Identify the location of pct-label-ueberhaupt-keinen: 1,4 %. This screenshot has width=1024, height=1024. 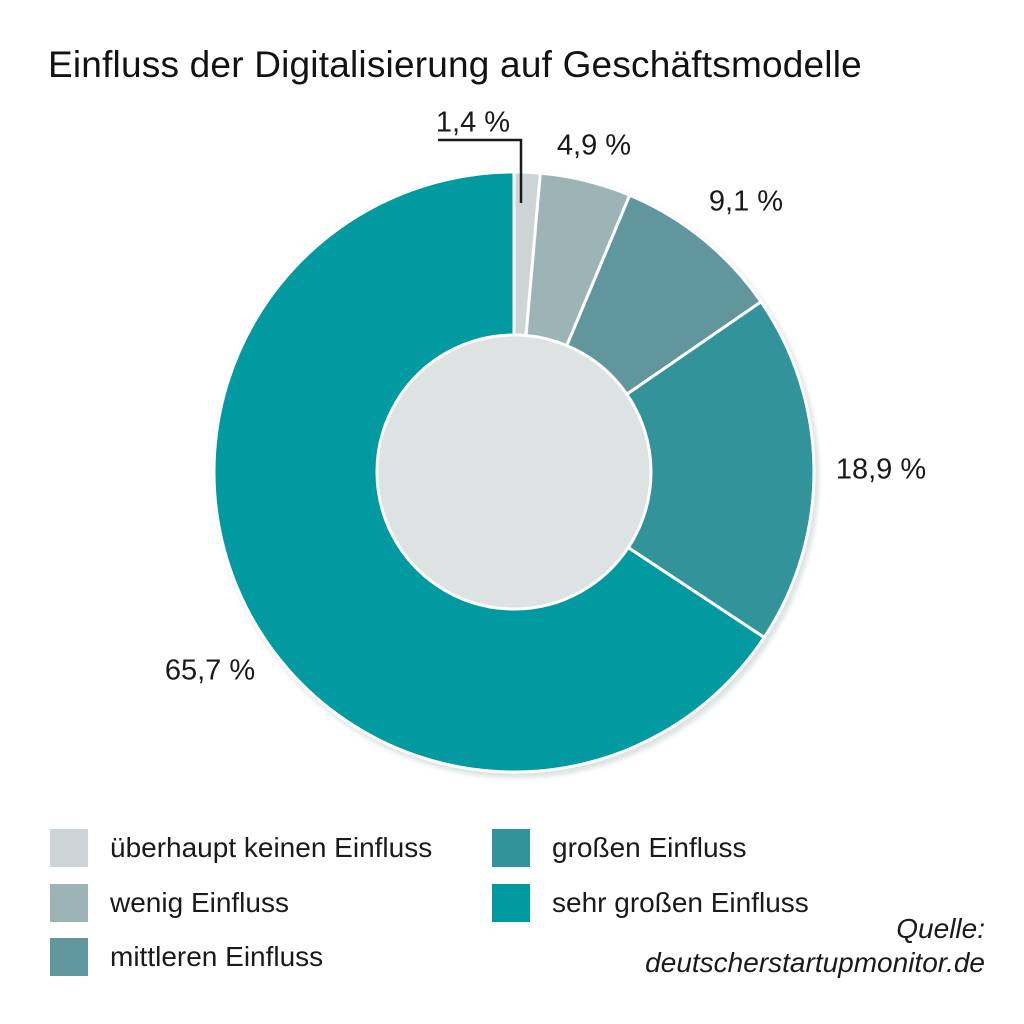
(473, 122).